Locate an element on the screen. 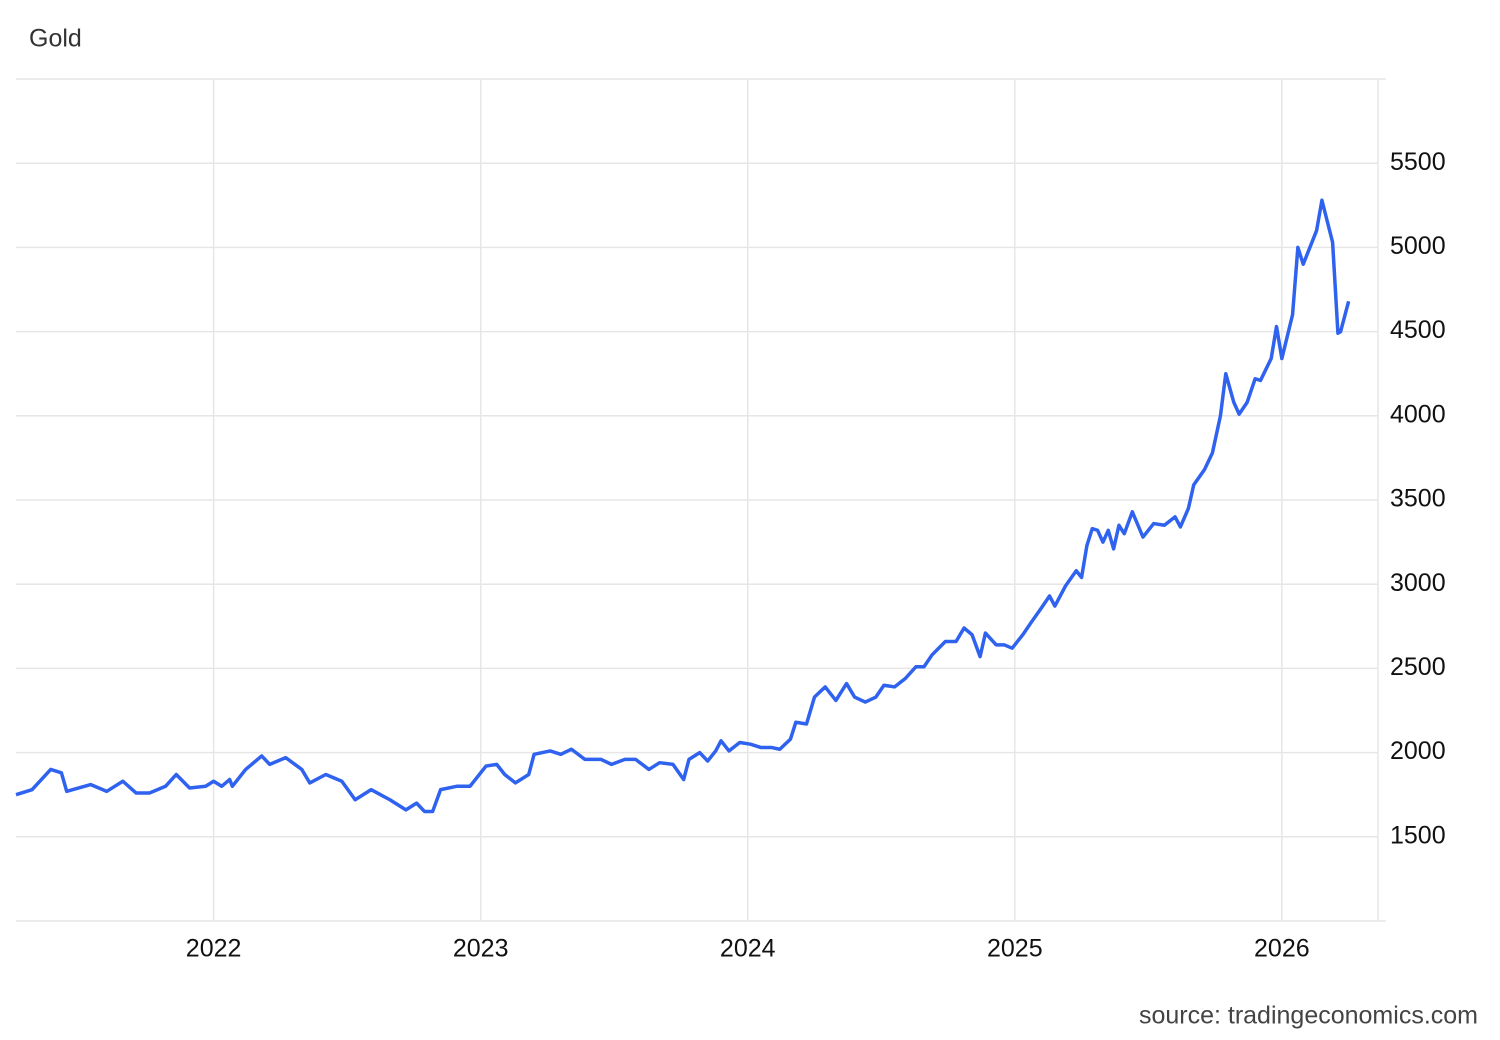 Image resolution: width=1500 pixels, height=1040 pixels. y-tick-label: 5500 is located at coordinates (1418, 162).